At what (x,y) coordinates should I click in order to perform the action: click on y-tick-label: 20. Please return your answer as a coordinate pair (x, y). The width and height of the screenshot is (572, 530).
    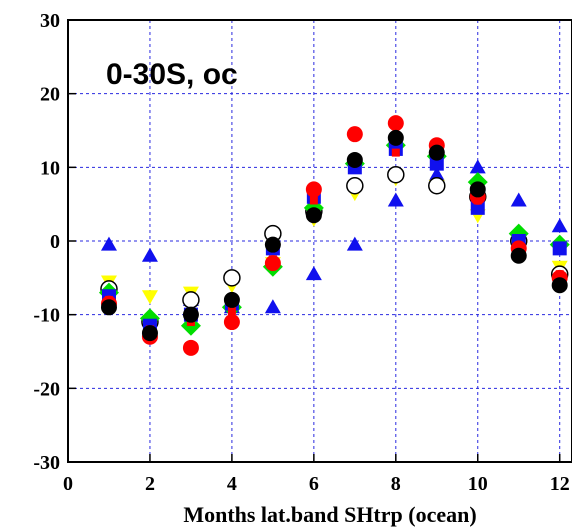
    Looking at the image, I should click on (50, 95).